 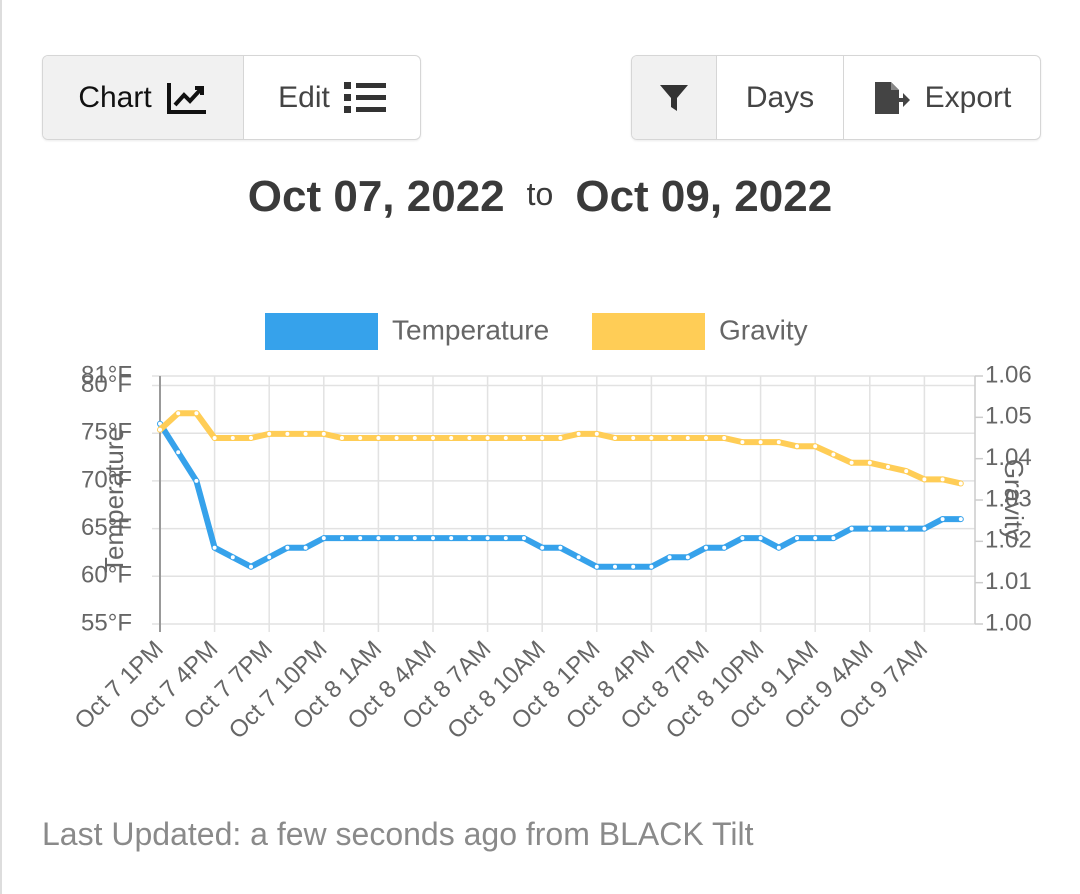 What do you see at coordinates (364, 97) in the screenshot?
I see `list-icon` at bounding box center [364, 97].